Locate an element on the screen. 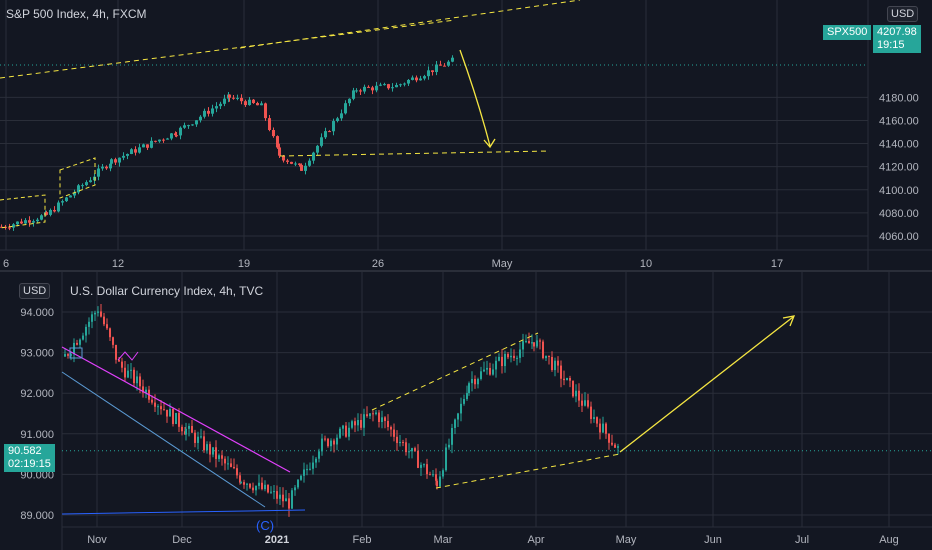  spx-x-tick-label: 12 is located at coordinates (118, 264).